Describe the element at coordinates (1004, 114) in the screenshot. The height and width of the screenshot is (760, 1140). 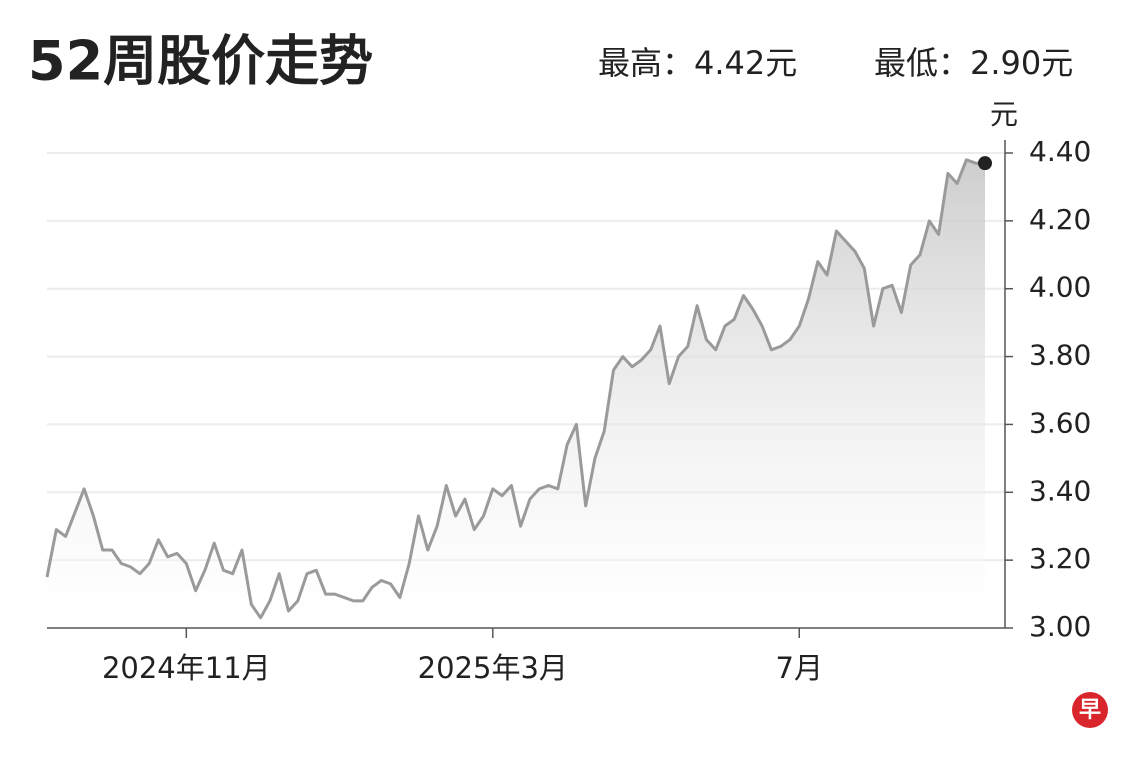
I see `y-unit: 元` at that location.